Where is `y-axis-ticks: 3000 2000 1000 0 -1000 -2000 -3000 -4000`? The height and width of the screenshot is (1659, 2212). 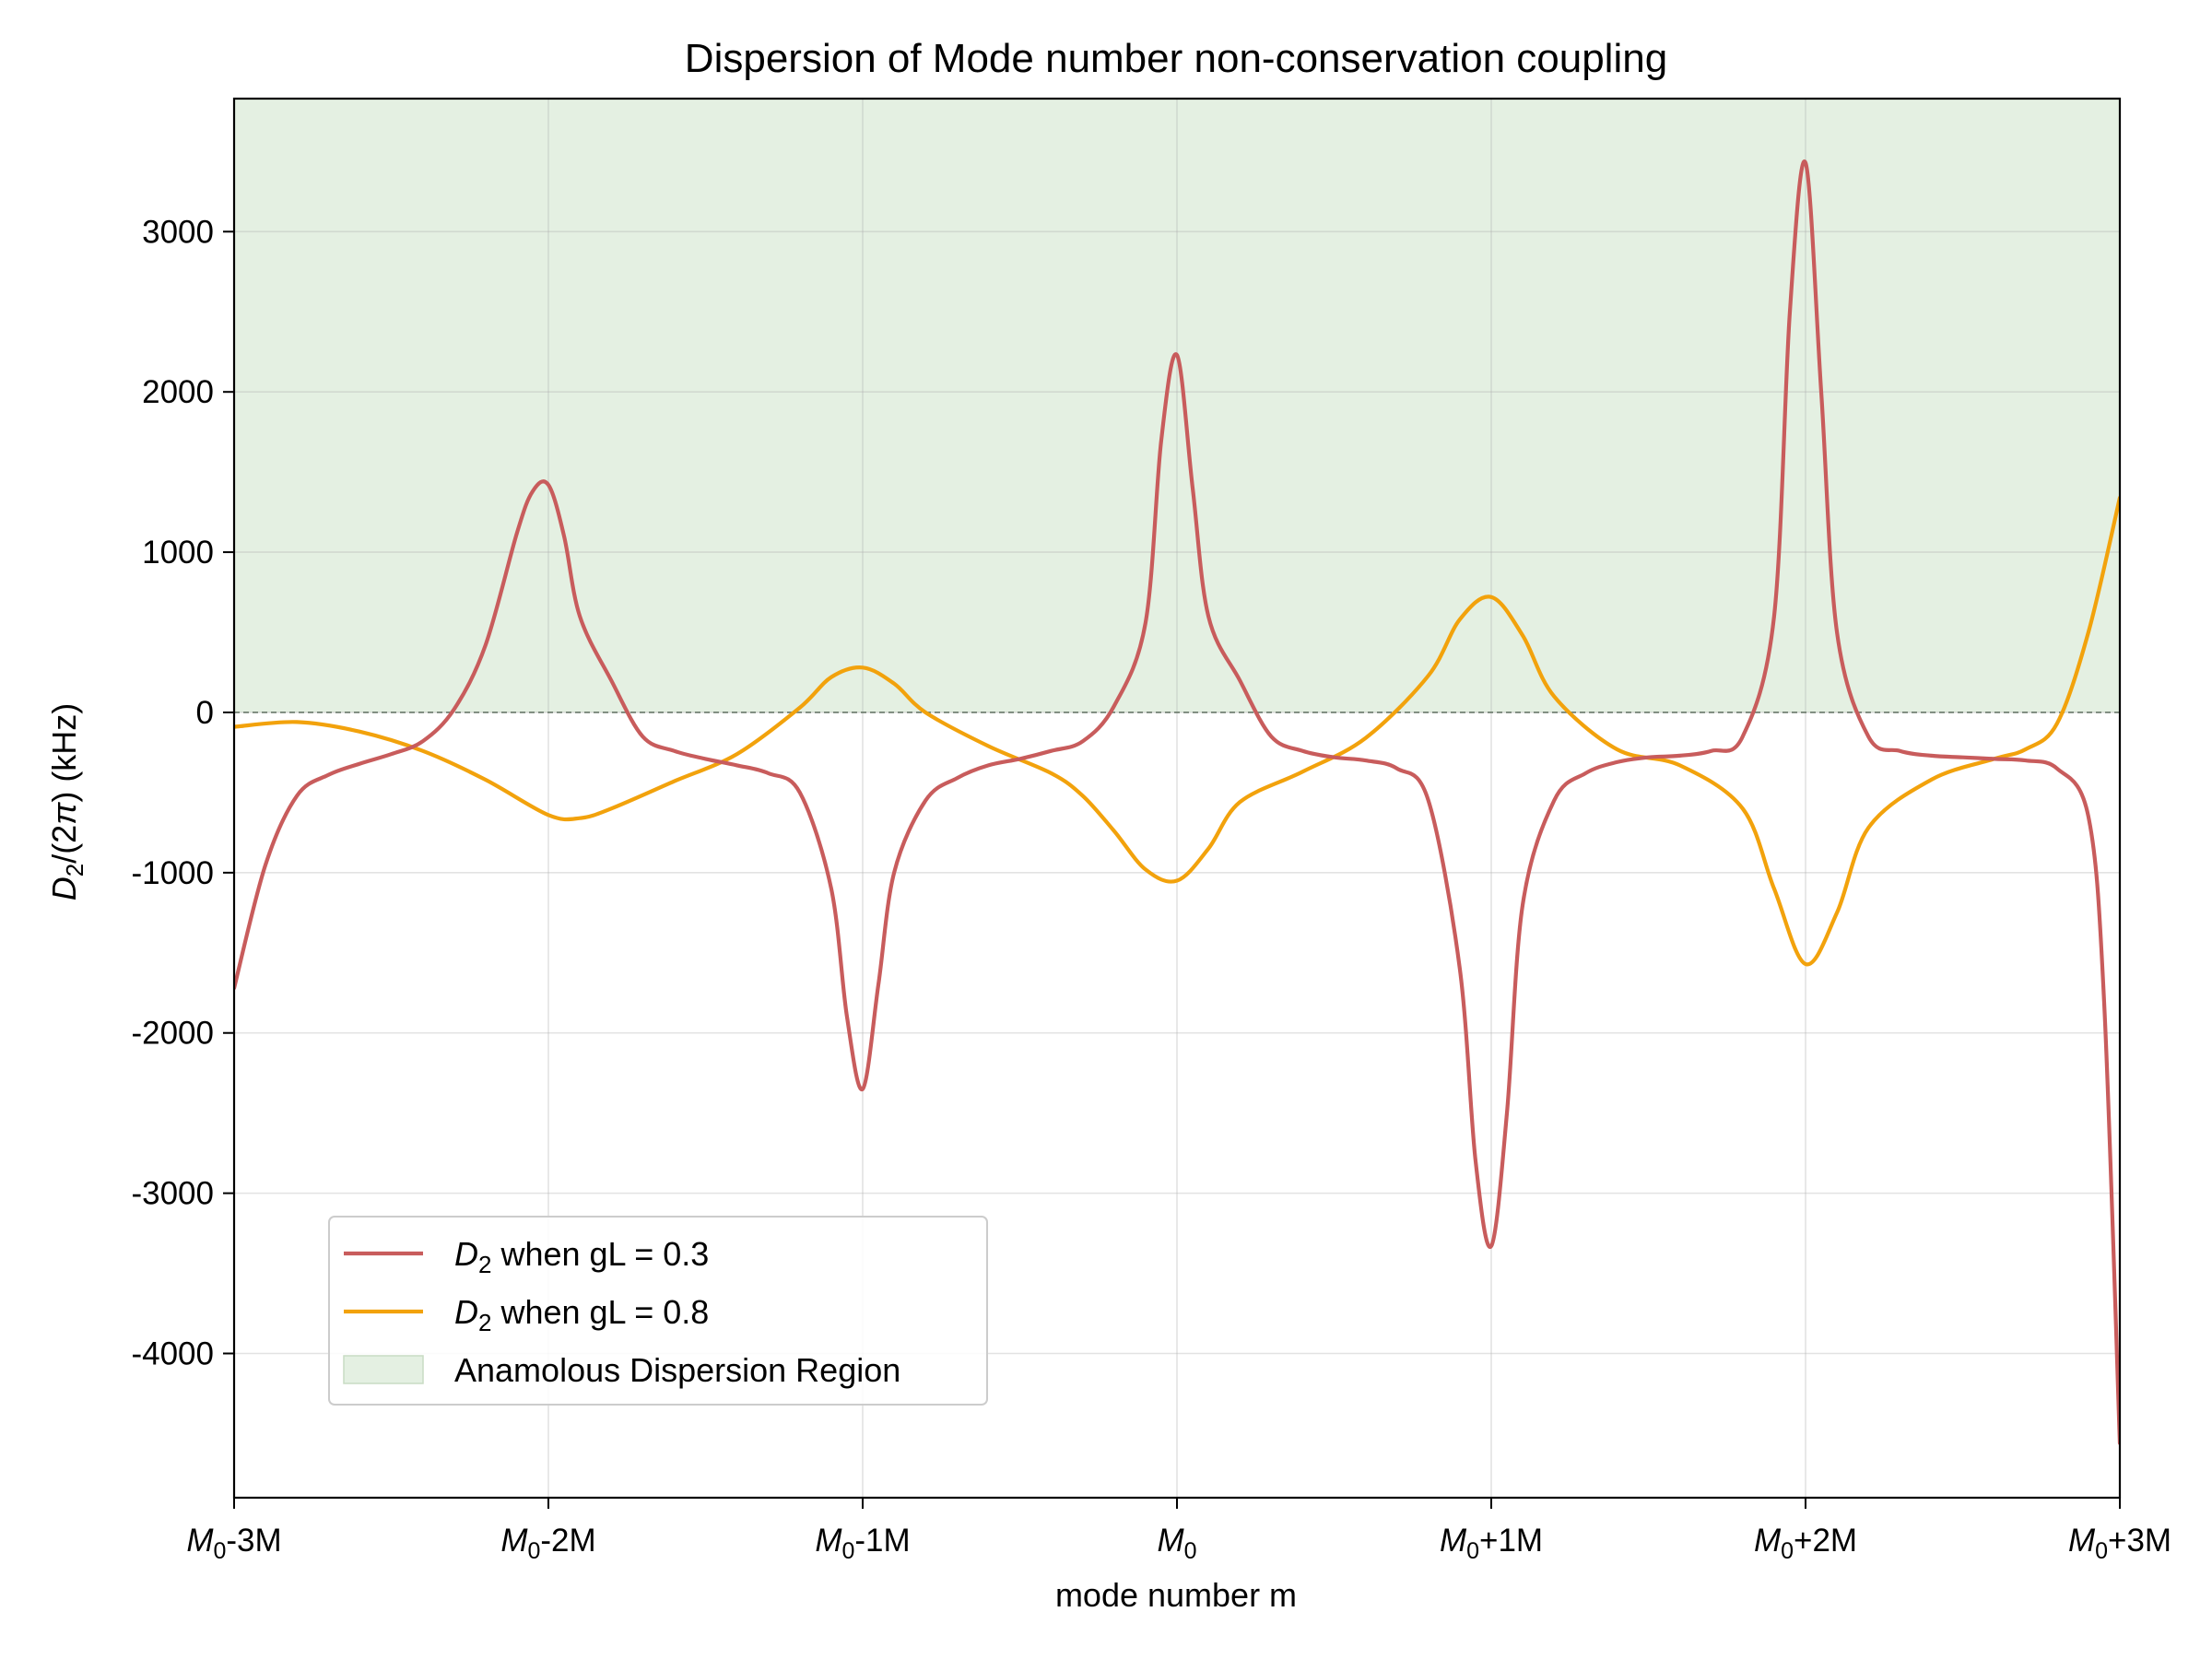 y-axis-ticks: 3000 2000 1000 0 -1000 -2000 -3000 -4000 is located at coordinates (182, 793).